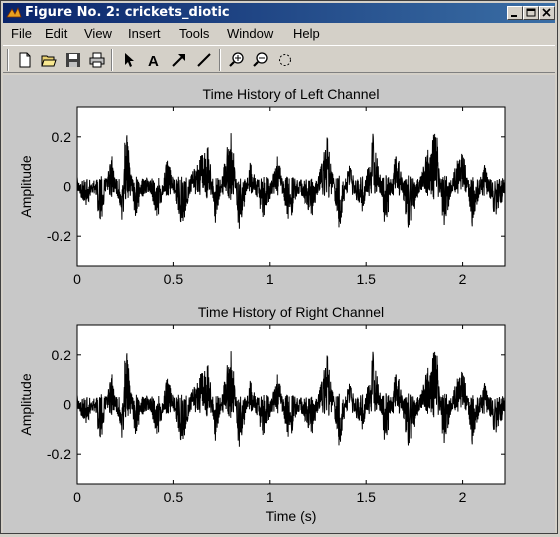 The width and height of the screenshot is (560, 537). What do you see at coordinates (250, 33) in the screenshot?
I see `menu-window: Window` at bounding box center [250, 33].